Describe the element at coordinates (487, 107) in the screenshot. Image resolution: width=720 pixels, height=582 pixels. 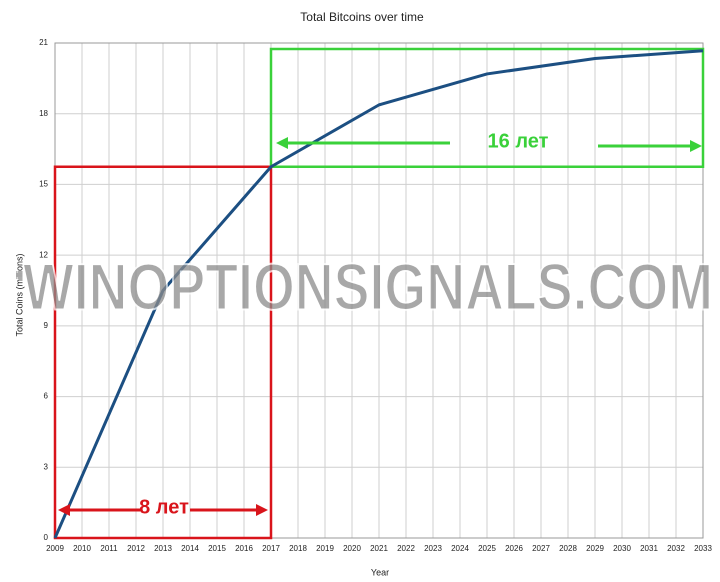
I see `highlight-box` at that location.